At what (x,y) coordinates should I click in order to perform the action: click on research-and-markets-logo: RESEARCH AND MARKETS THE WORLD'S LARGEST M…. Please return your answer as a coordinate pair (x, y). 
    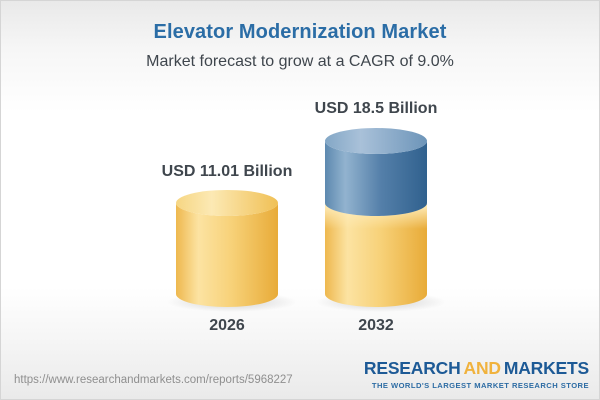
    Looking at the image, I should click on (476, 374).